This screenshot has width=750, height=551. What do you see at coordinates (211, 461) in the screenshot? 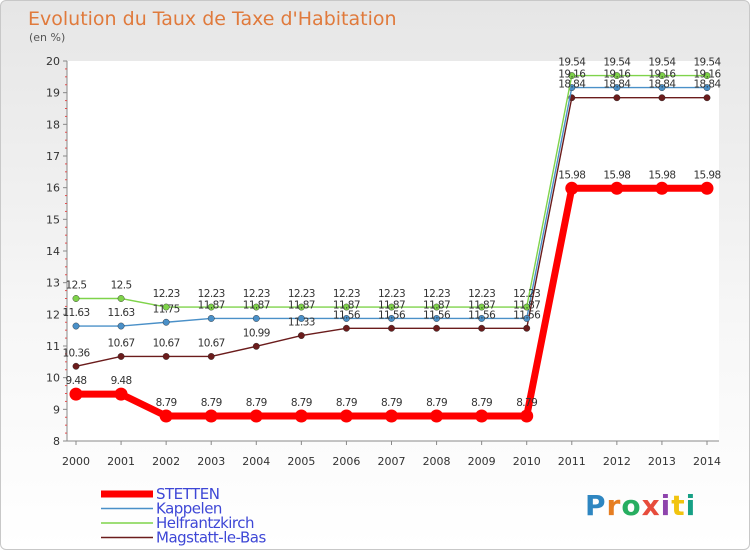
I see `x-tick-label: 2003` at bounding box center [211, 461].